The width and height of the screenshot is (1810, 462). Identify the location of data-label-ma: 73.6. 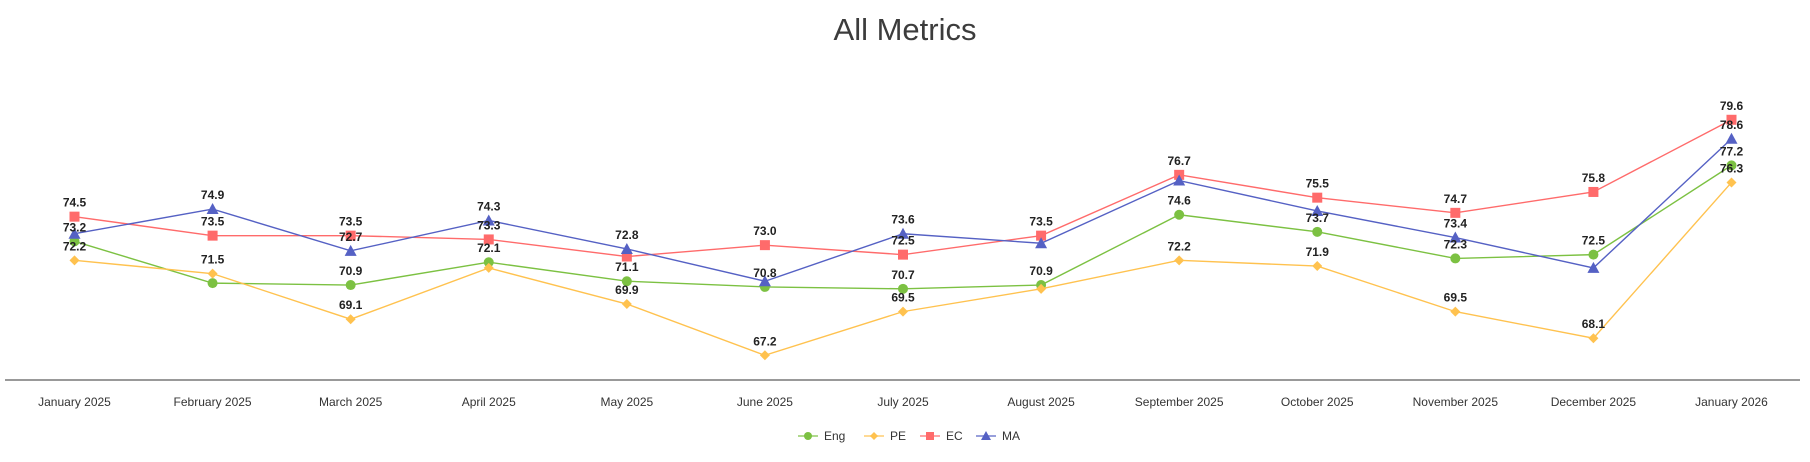
(903, 220).